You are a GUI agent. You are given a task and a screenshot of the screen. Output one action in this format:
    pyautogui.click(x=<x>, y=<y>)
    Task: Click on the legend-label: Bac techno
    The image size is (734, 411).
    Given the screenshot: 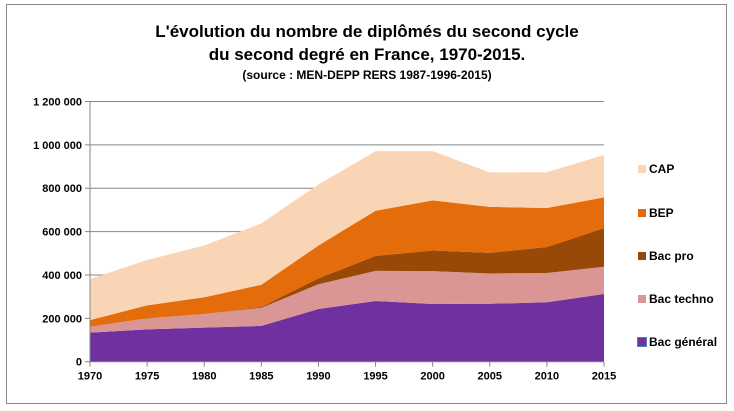 What is the action you would take?
    pyautogui.click(x=681, y=299)
    